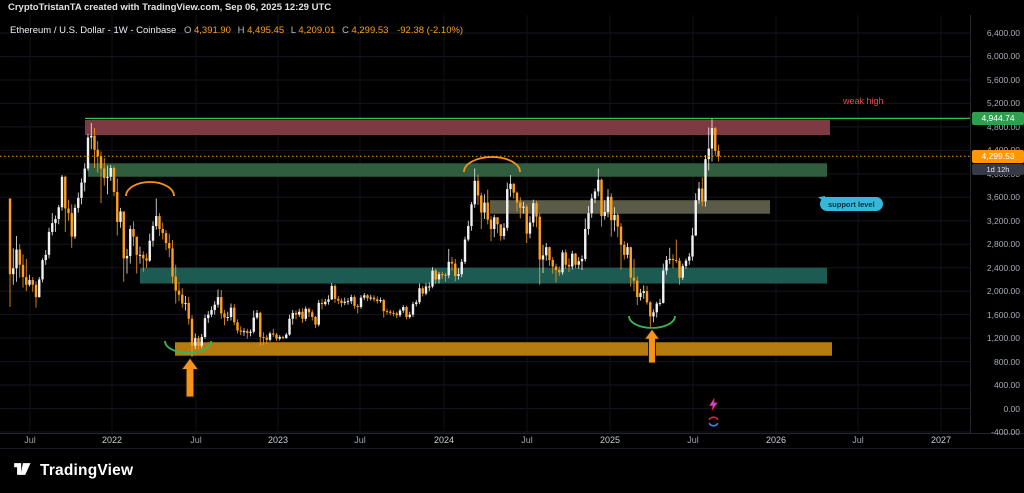 Image resolution: width=1024 pixels, height=493 pixels. What do you see at coordinates (652, 322) in the screenshot?
I see `bottom-rounding-arc-2025` at bounding box center [652, 322].